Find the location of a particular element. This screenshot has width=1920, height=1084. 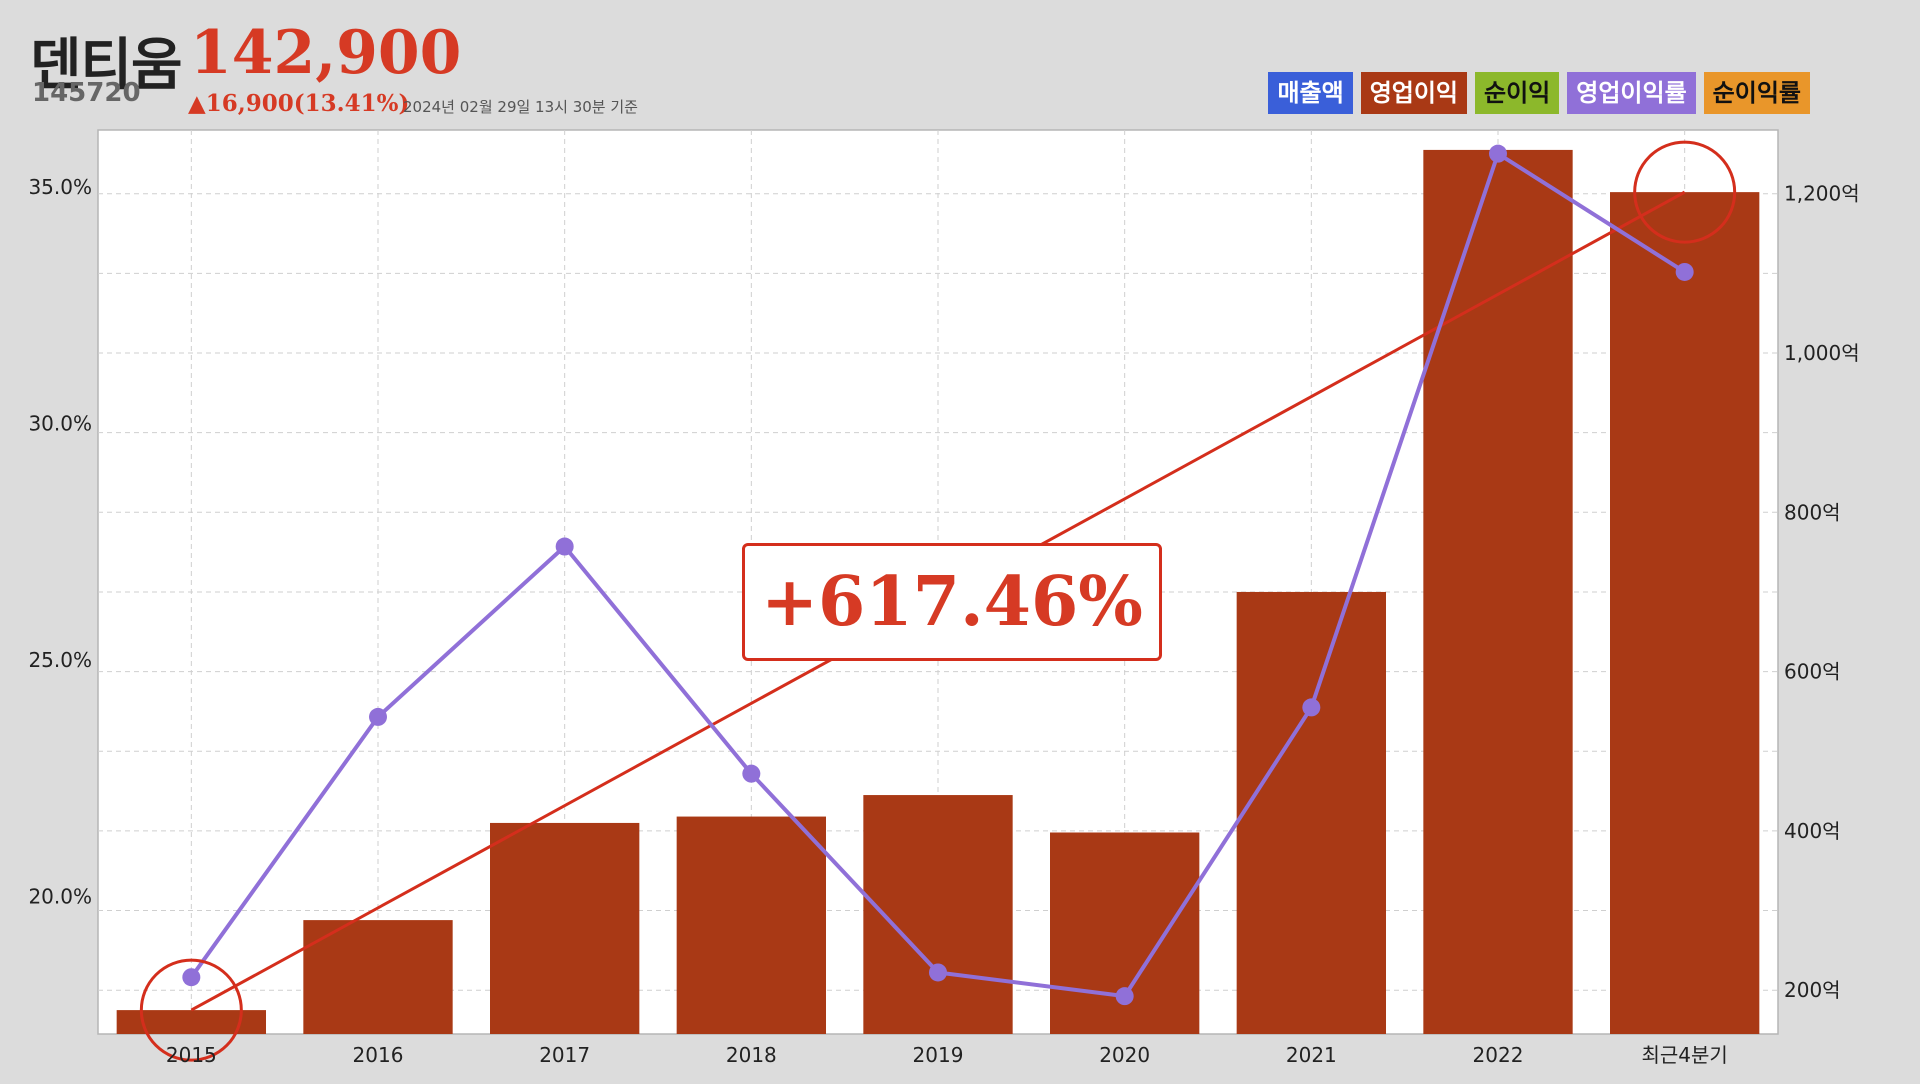

legend-item-revenue: 매출액 is located at coordinates (1310, 93).